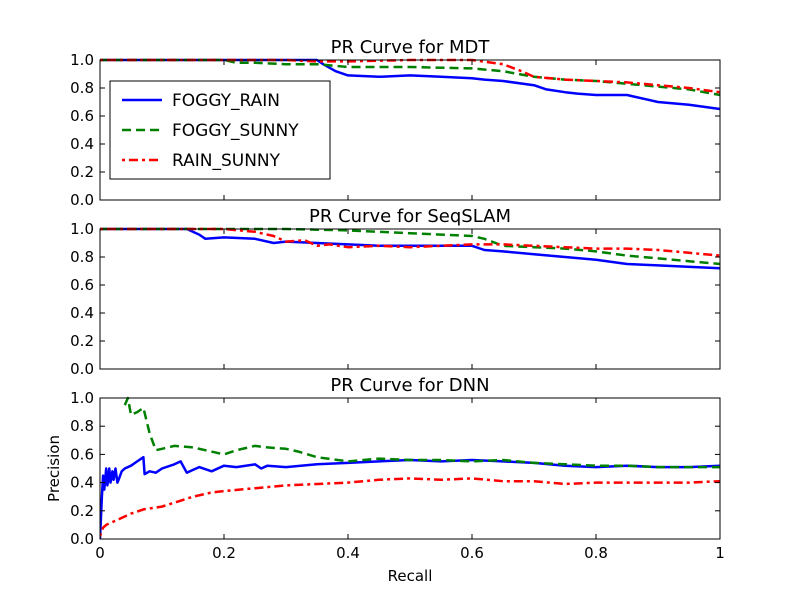 The image size is (800, 600). Describe the element at coordinates (100, 553) in the screenshot. I see `x-tick-label: 0` at that location.